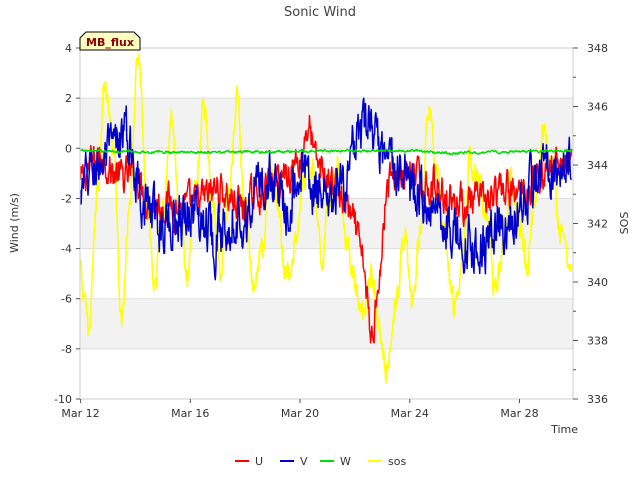  Describe the element at coordinates (80, 413) in the screenshot. I see `x-tick-label: Mar 12` at that location.